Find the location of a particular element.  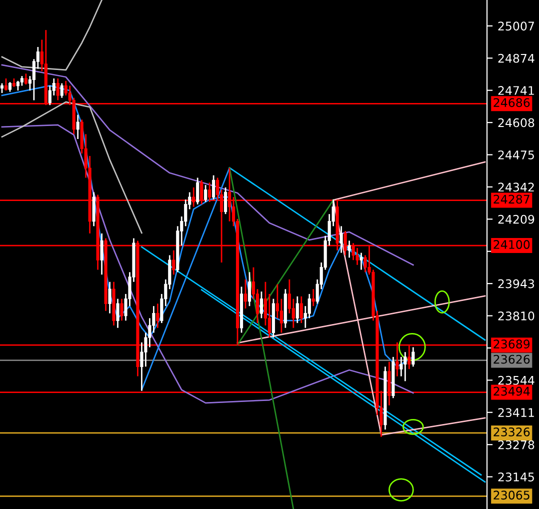

ref-line-label: 23326 is located at coordinates (512, 431).